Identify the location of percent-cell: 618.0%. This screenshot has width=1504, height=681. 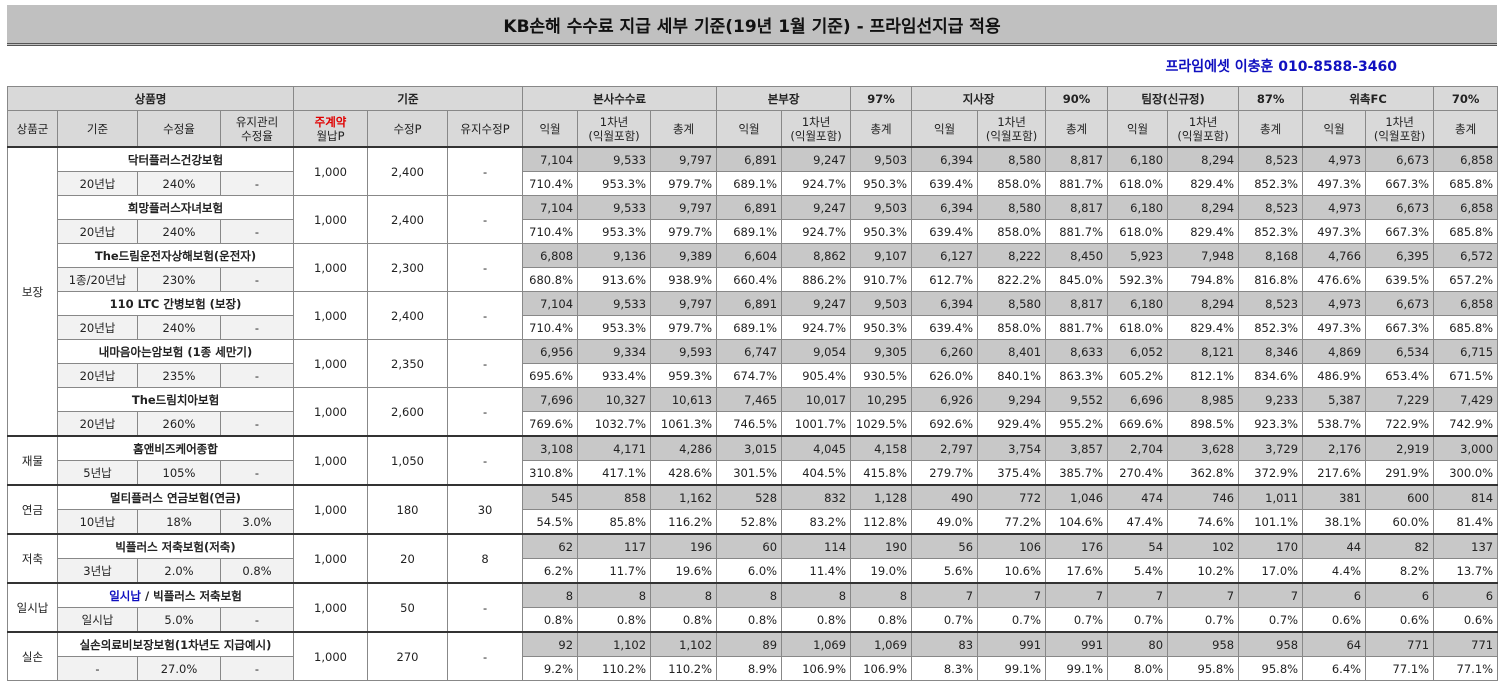
(1138, 327).